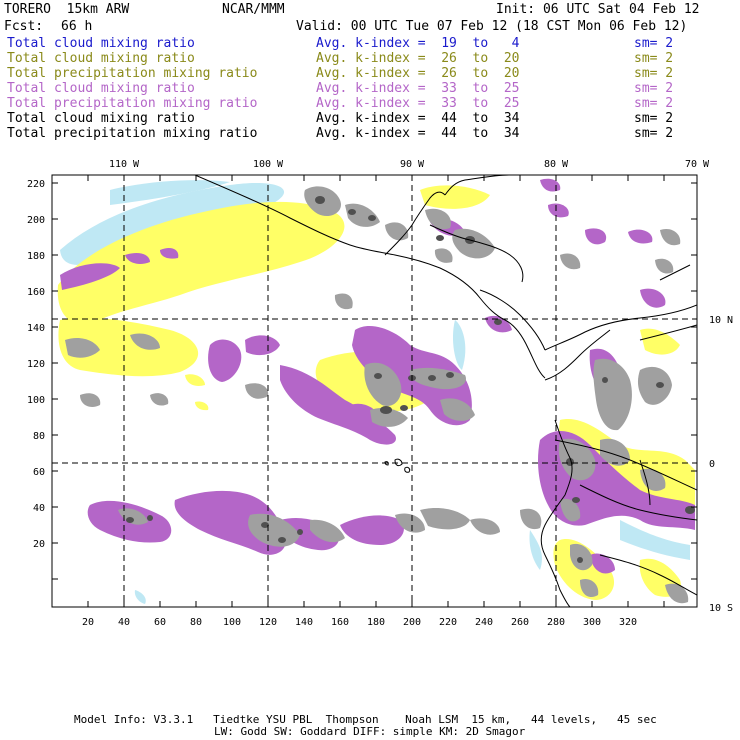 Image resolution: width=740 pixels, height=740 pixels. Describe the element at coordinates (556, 622) in the screenshot. I see `x-tick-label: 280` at that location.